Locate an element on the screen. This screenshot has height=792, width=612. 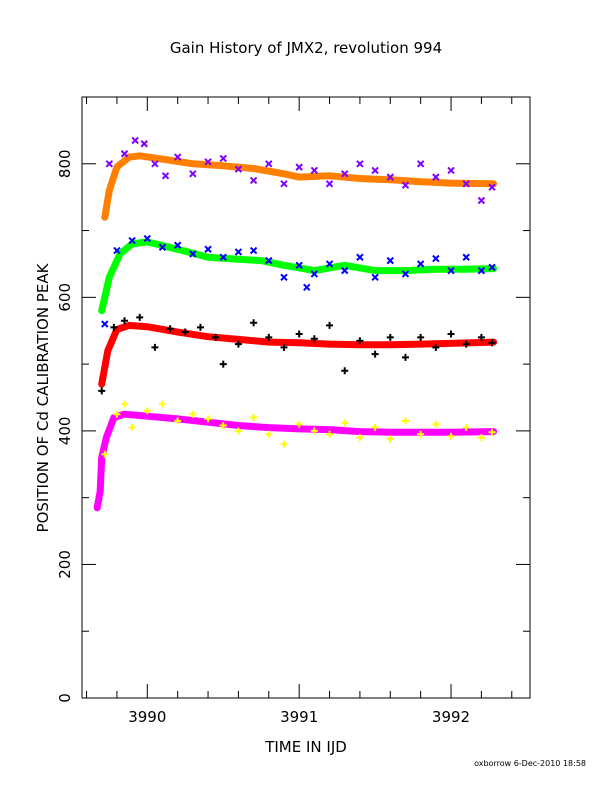
x-tick-label: 3992 is located at coordinates (451, 717).